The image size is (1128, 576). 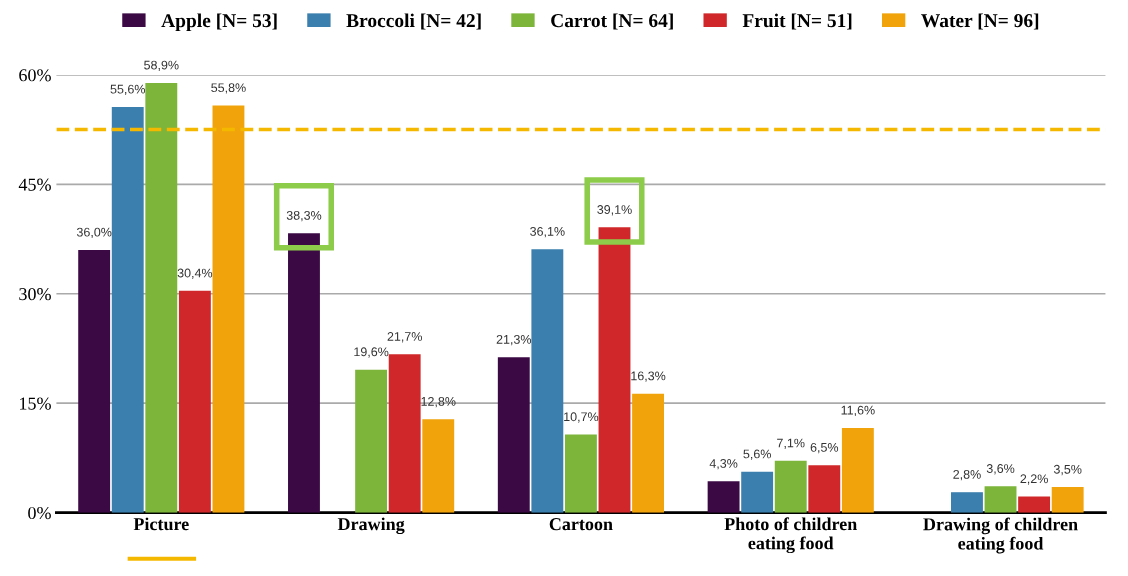 What do you see at coordinates (161, 65) in the screenshot?
I see `data-label: 58,9%` at bounding box center [161, 65].